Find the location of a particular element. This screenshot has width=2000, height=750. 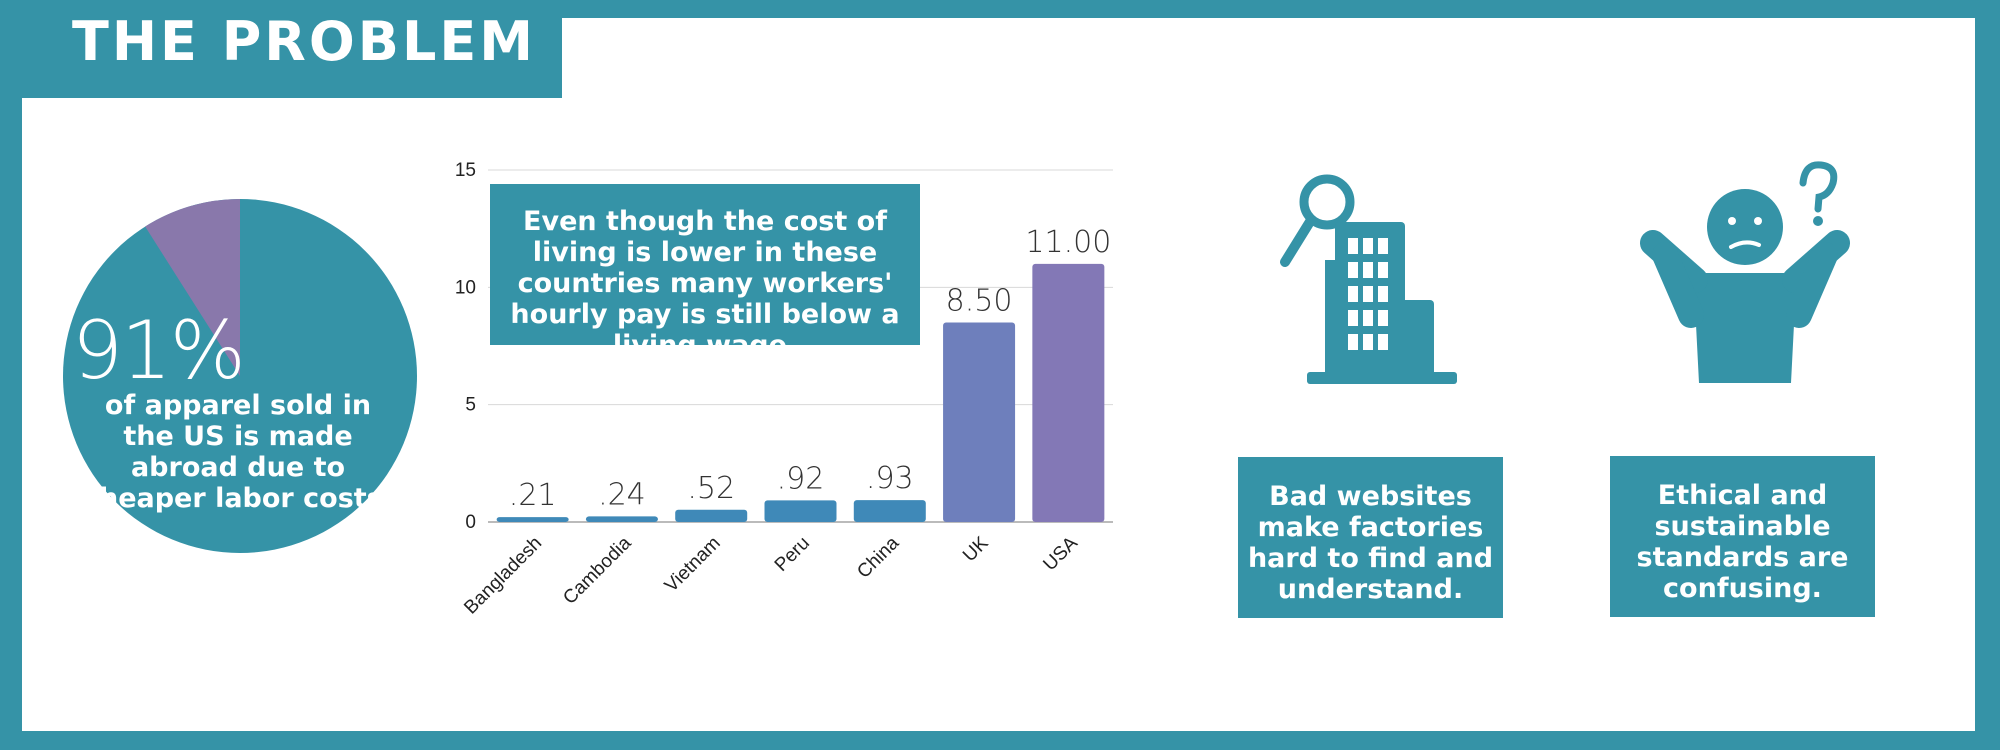

title-tab: THE PROBLEM is located at coordinates (281, 49).